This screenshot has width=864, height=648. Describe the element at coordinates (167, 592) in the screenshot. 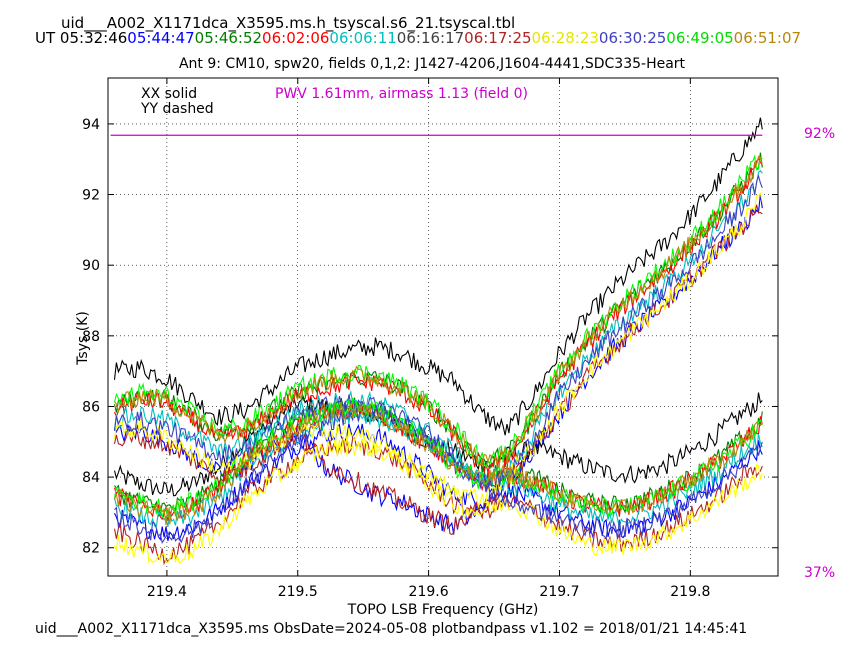

I see `x-tick-label-0: 219.4` at that location.